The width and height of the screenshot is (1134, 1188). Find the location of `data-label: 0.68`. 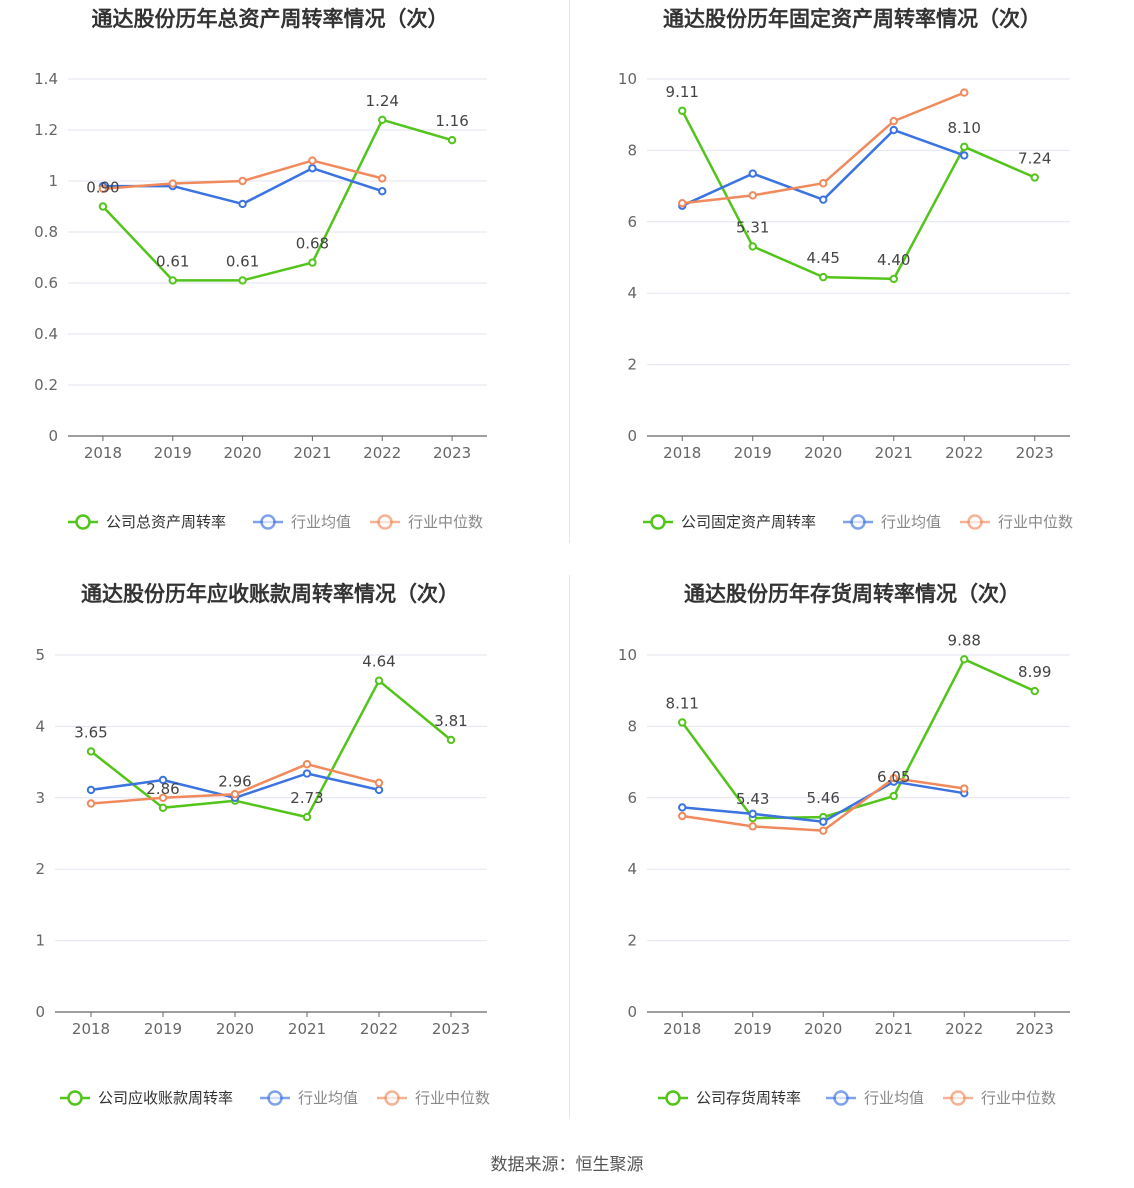

data-label: 0.68 is located at coordinates (312, 244).